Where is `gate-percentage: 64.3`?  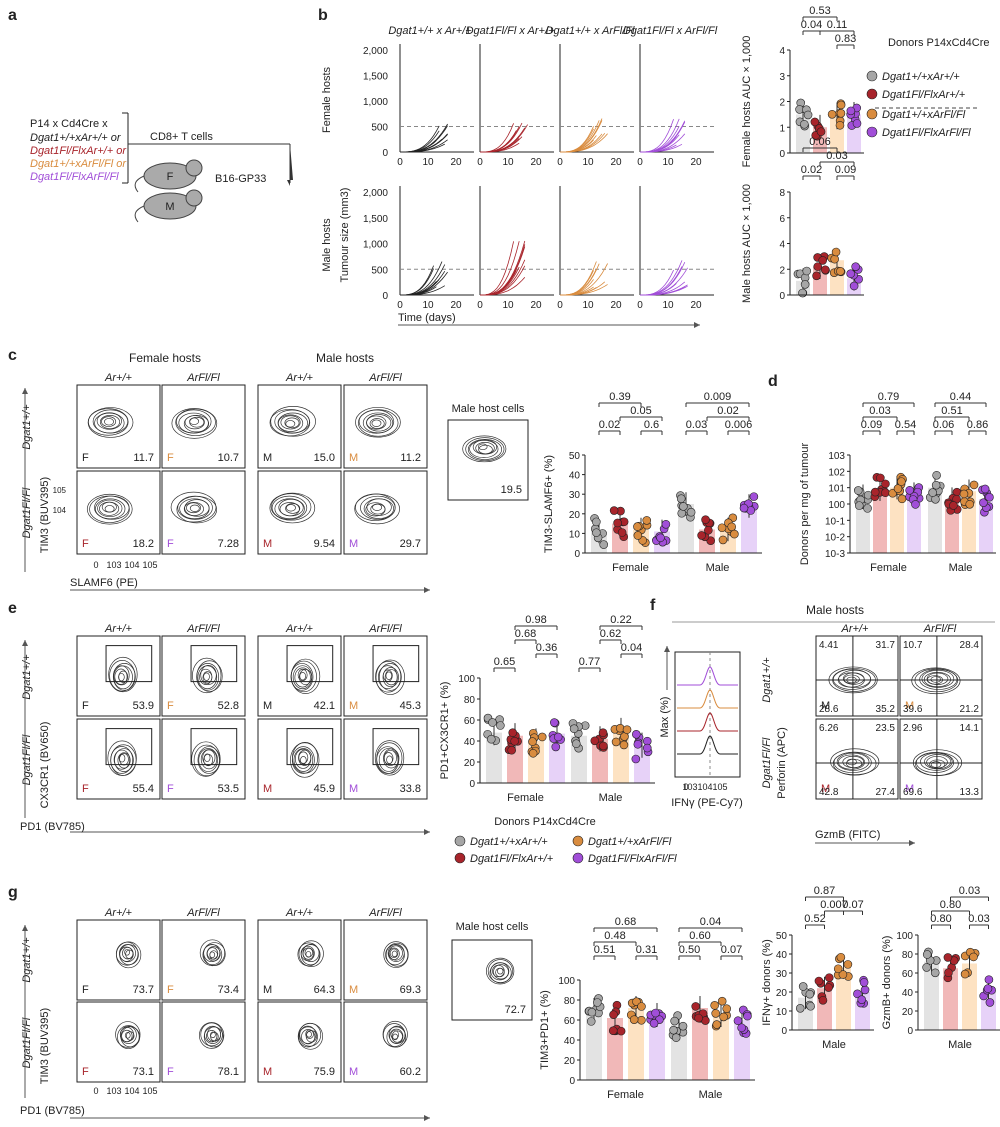
gate-percentage: 64.3 is located at coordinates (324, 990).